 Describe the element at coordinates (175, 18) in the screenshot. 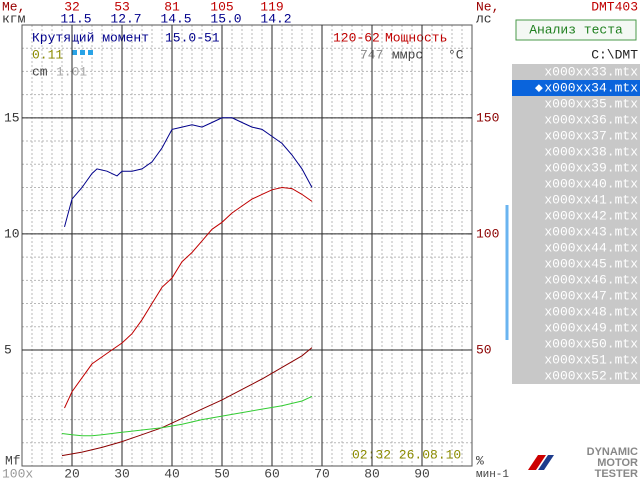

I see `torque-readout: 14.5` at that location.